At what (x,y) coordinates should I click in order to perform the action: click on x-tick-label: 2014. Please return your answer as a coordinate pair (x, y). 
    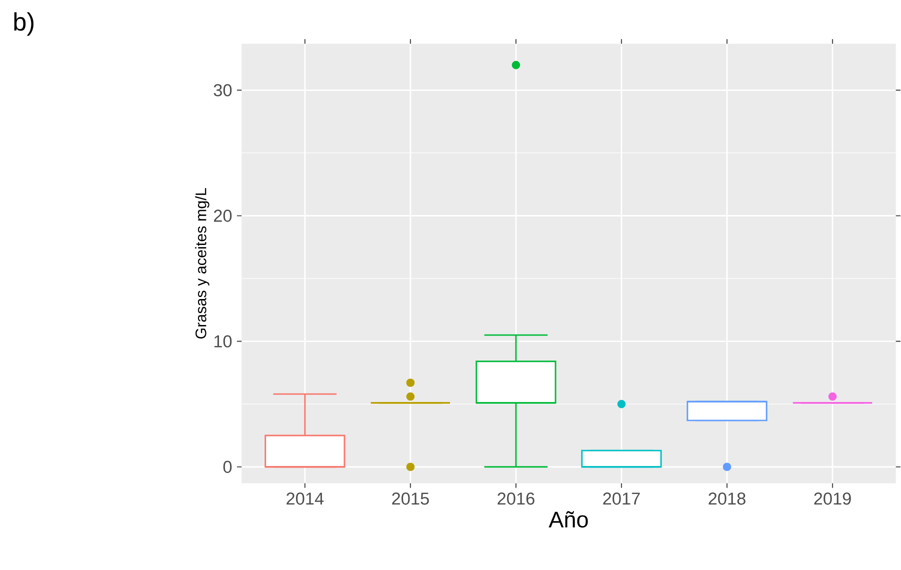
    Looking at the image, I should click on (305, 498).